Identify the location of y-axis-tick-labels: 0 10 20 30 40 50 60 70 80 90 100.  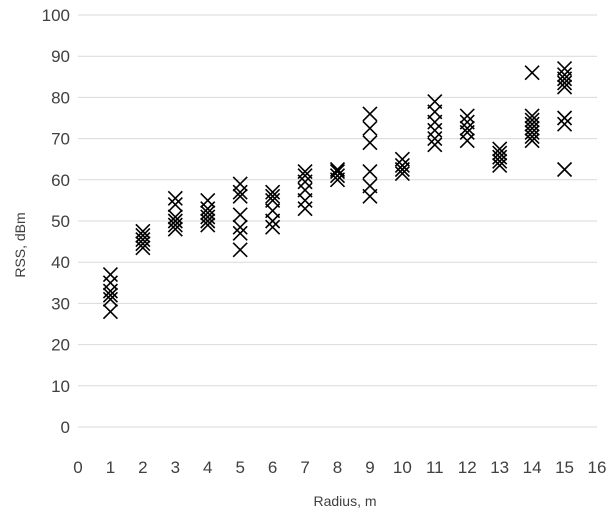
(56, 221).